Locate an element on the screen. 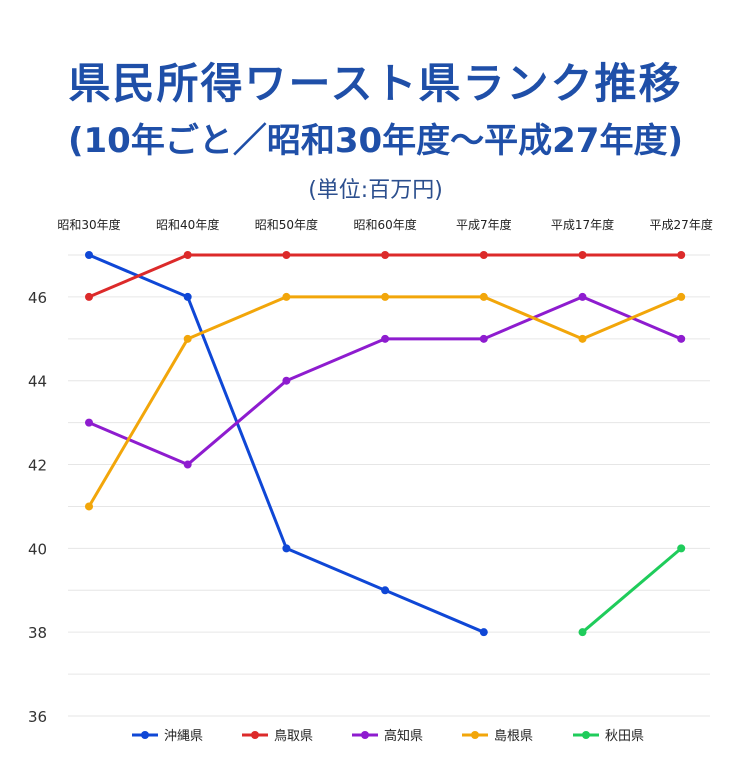  legend-item: 鳥取県 is located at coordinates (277, 736).